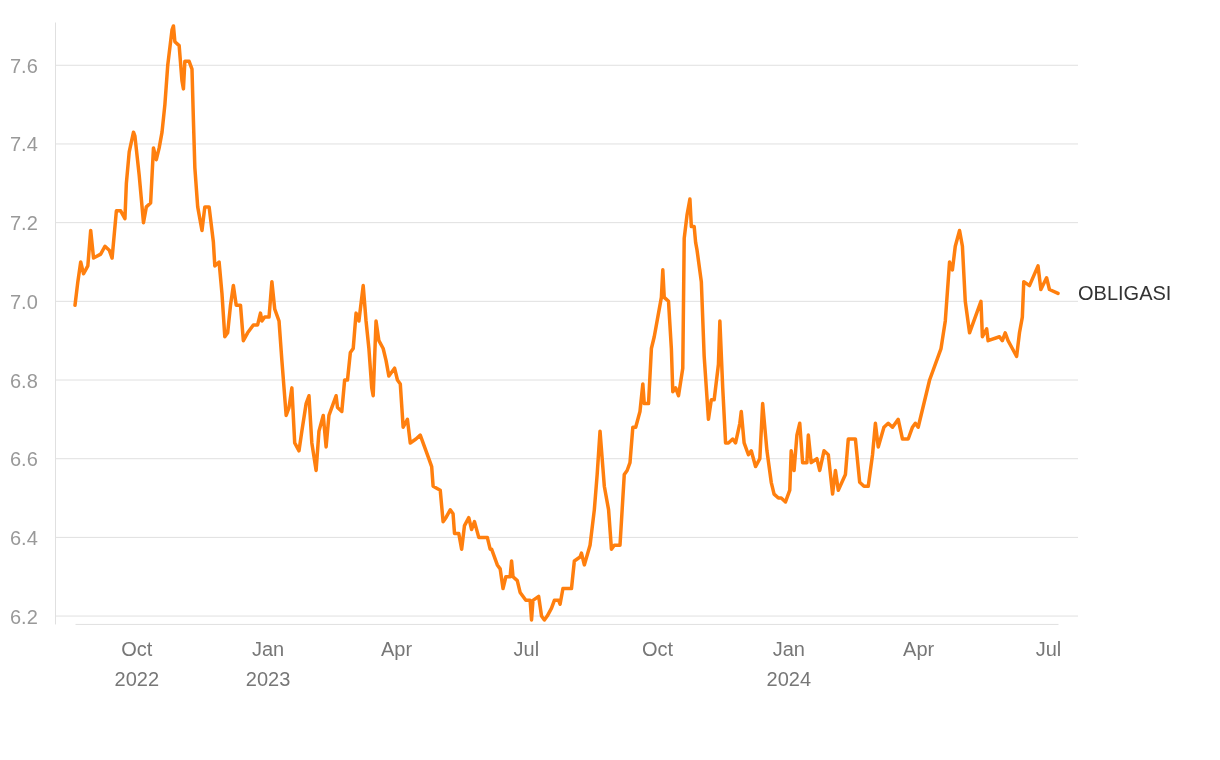 The image size is (1220, 760). I want to click on x-tick-label: Oct 2022, so click(137, 664).